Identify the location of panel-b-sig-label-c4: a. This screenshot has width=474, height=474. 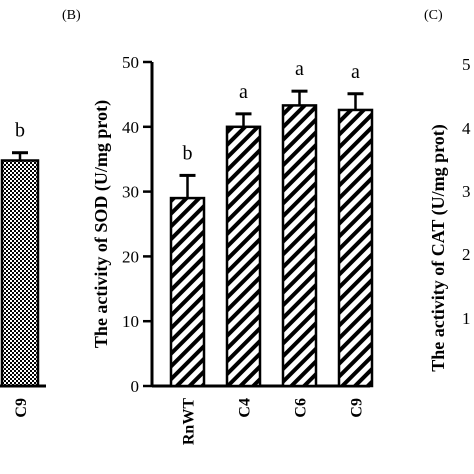
(243, 92).